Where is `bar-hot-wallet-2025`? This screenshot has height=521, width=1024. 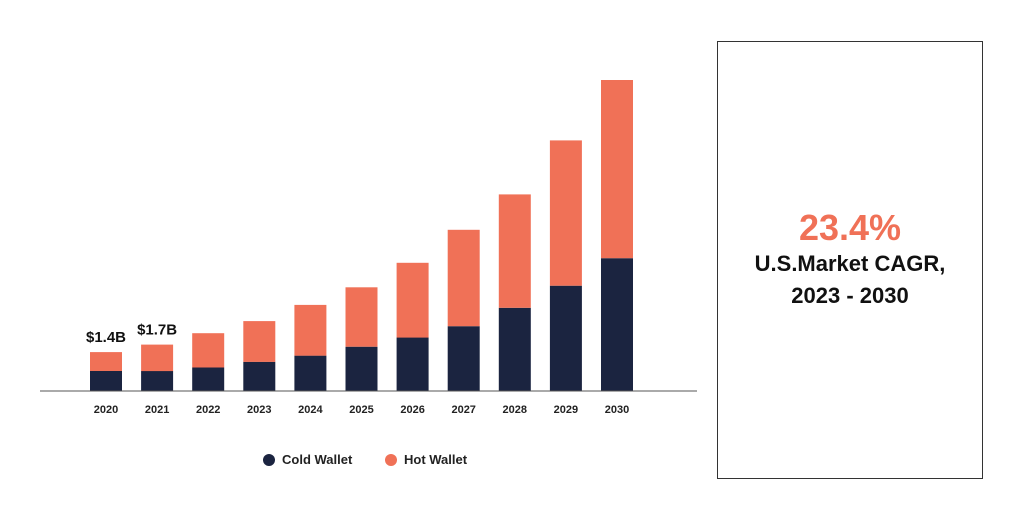 bar-hot-wallet-2025 is located at coordinates (361, 317).